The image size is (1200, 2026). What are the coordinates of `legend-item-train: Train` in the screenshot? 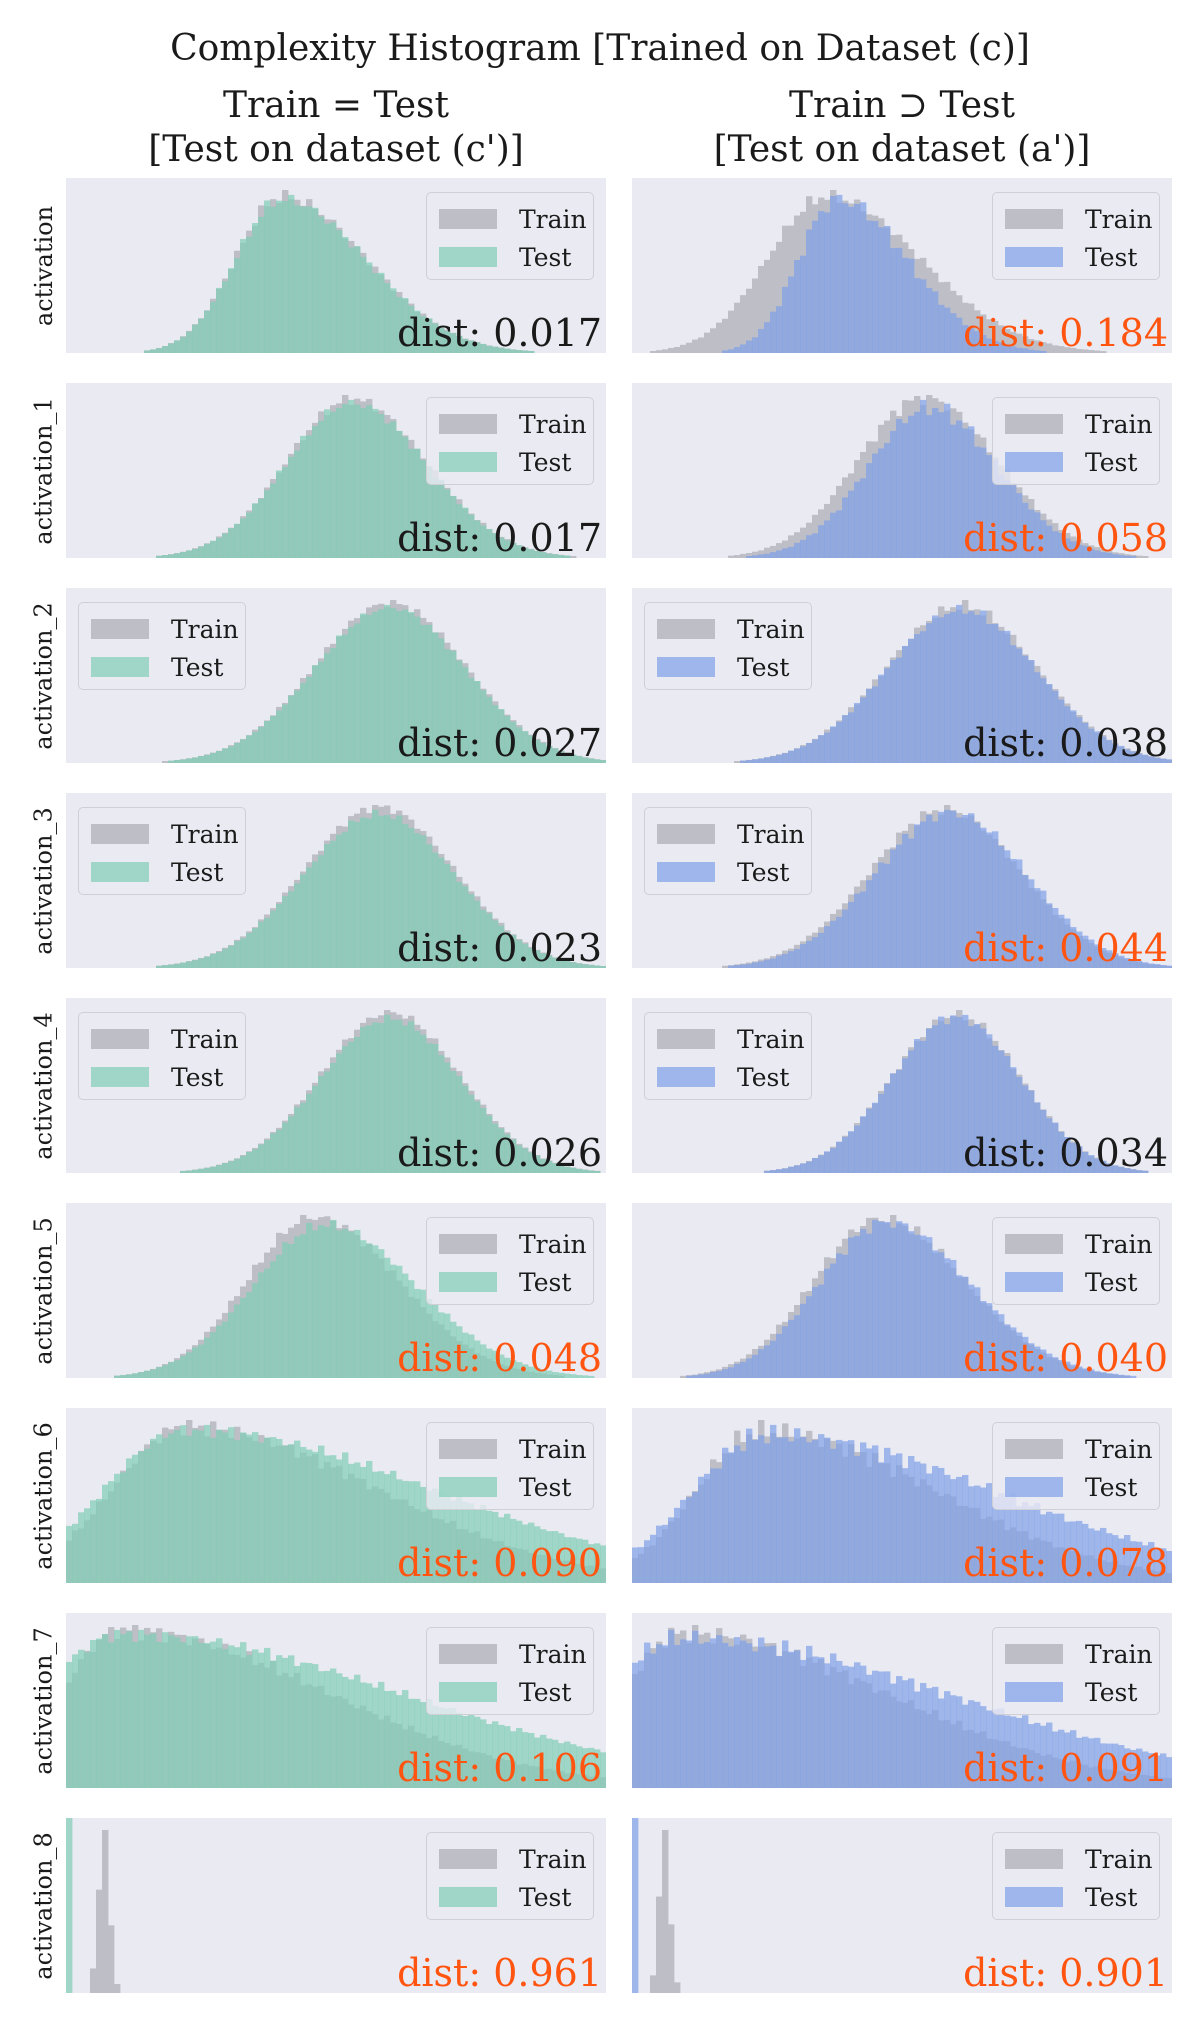 It's located at (513, 1244).